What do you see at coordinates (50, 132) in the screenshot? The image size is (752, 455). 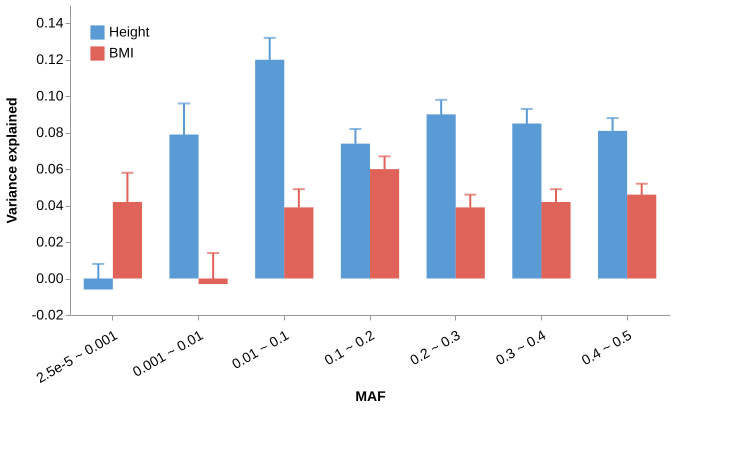 I see `y-tick-label: 0.08` at bounding box center [50, 132].